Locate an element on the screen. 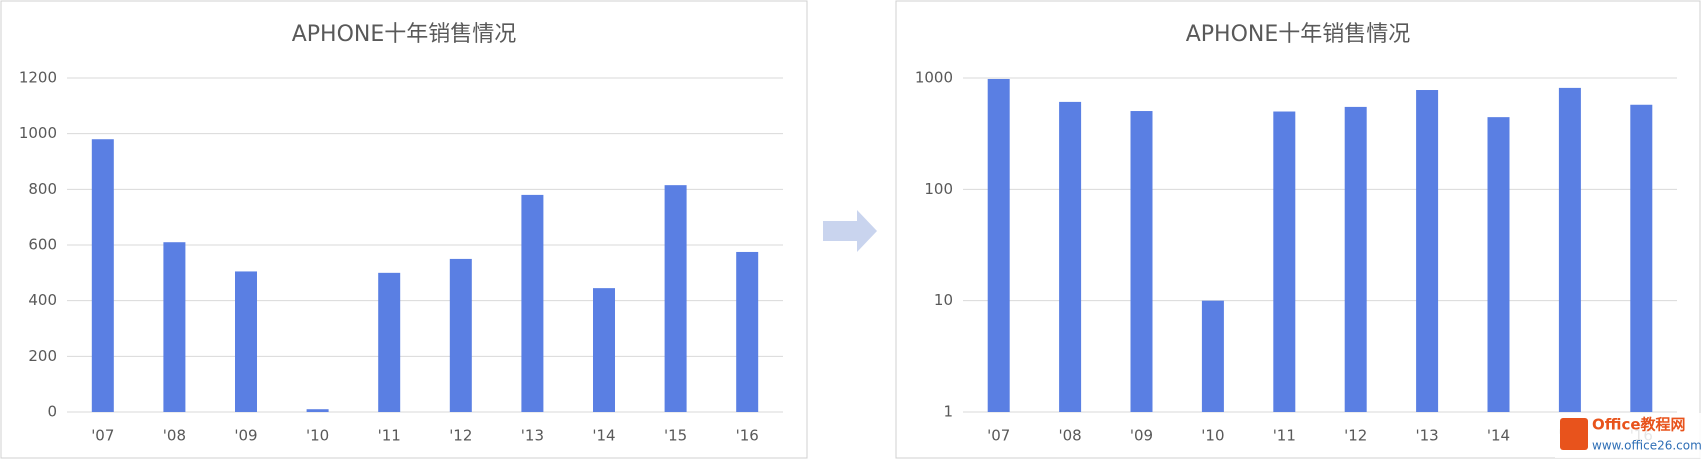 The image size is (1701, 460). y-tick-label: 10 is located at coordinates (943, 300).